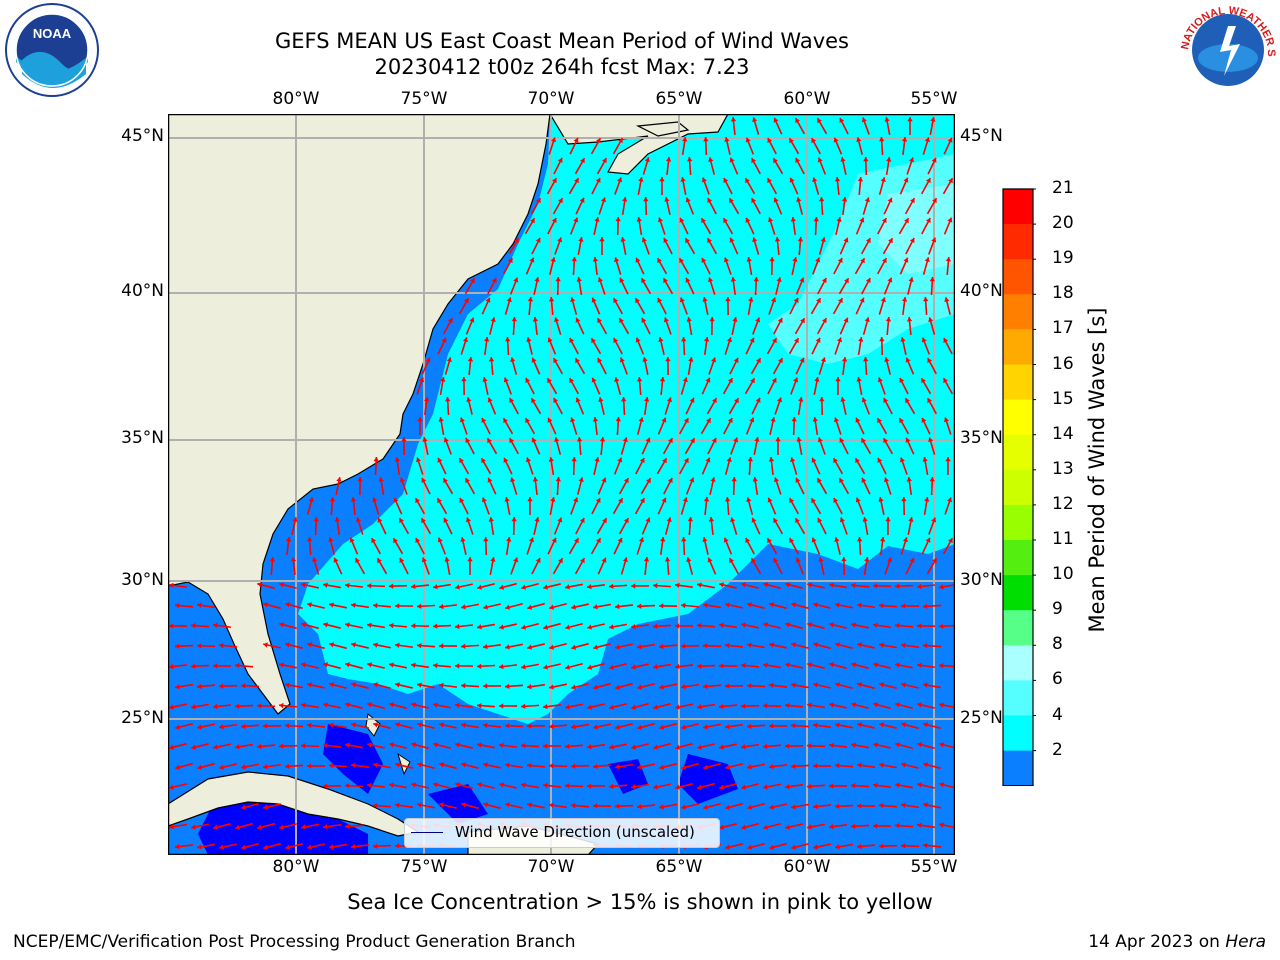 This screenshot has width=1280, height=960. Describe the element at coordinates (1157, 942) in the screenshot. I see `footer-date-text: 14 Apr 2023 on` at that location.